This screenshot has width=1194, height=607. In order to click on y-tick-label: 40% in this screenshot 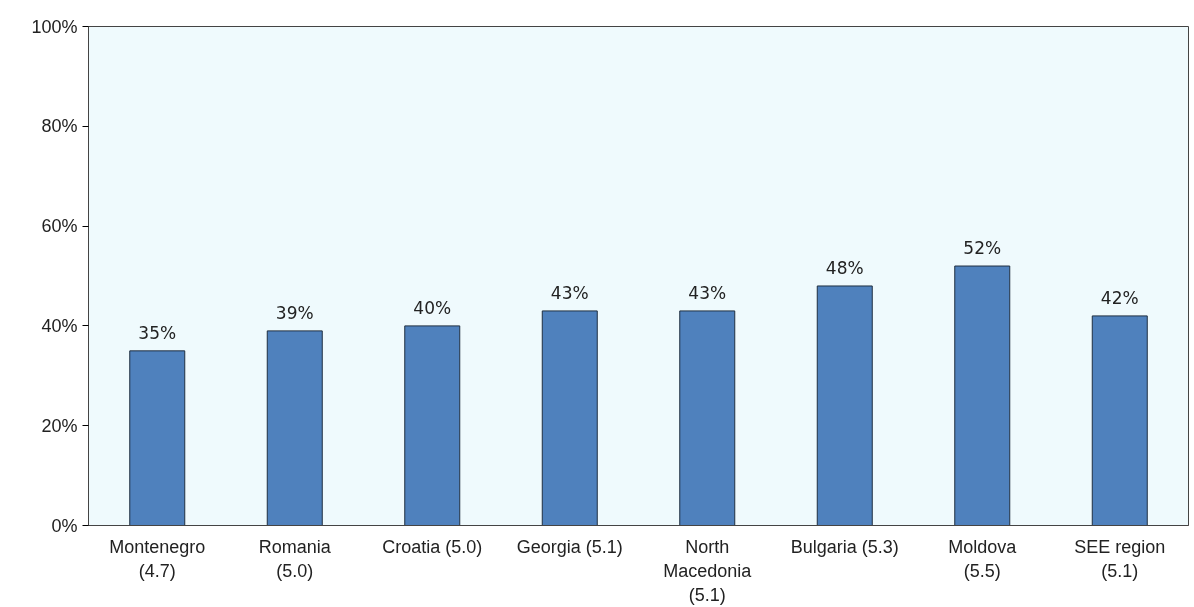, I will do `click(59, 325)`.